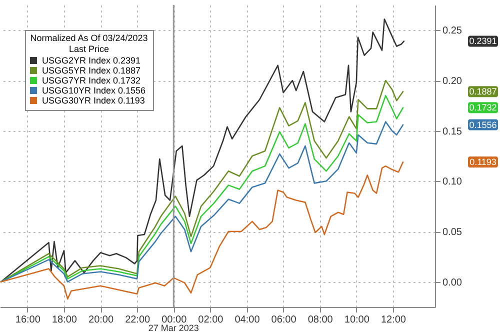 The image size is (500, 335). What do you see at coordinates (321, 320) in the screenshot?
I see `x-tick-label: 08:00` at bounding box center [321, 320].